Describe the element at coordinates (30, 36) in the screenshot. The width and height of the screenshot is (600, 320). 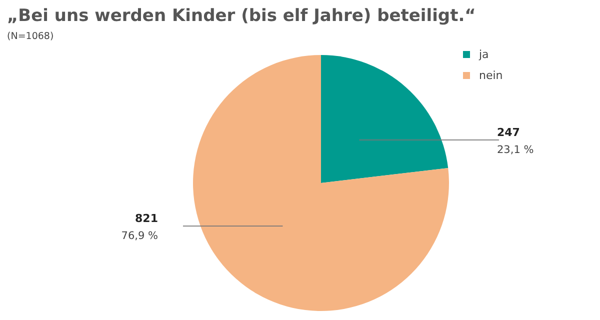
I see `text: (N=1068)` at that location.